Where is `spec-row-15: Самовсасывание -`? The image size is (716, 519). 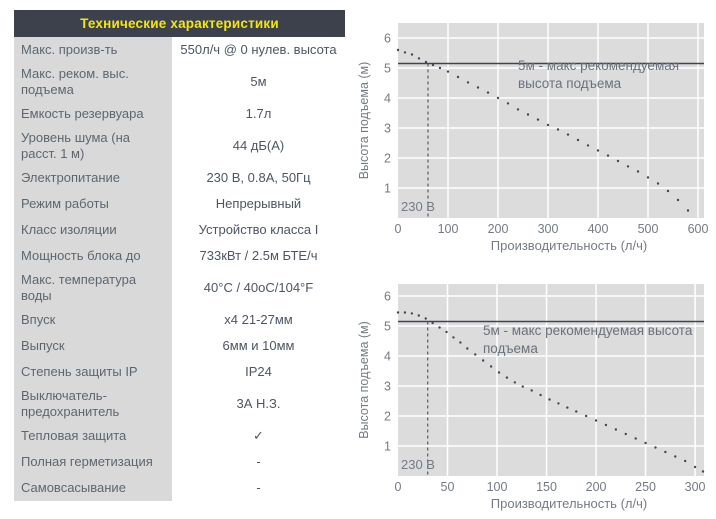
spec-row-15: Самовсасывание - is located at coordinates (179, 488).